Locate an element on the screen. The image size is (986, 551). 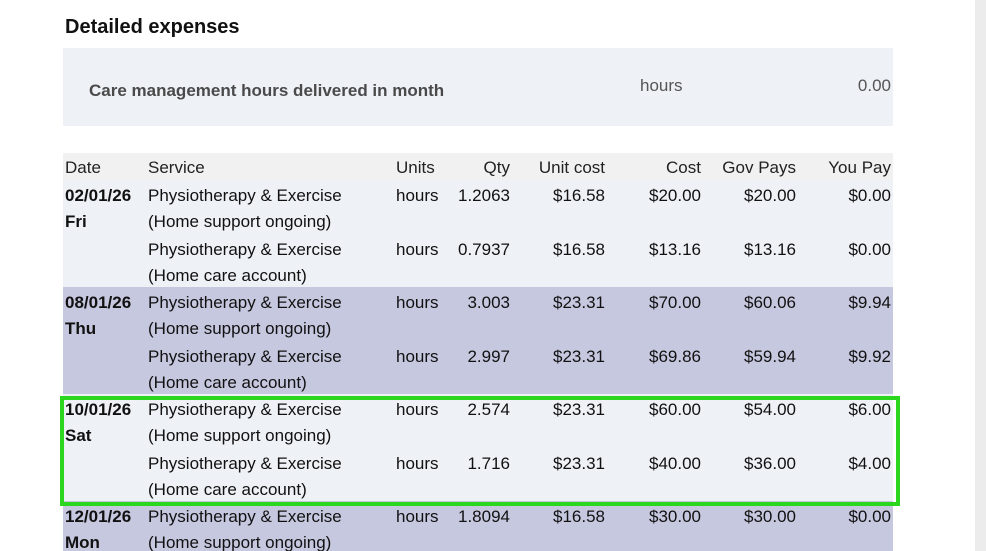
you-pay-cell: $4.00 is located at coordinates (869, 463).